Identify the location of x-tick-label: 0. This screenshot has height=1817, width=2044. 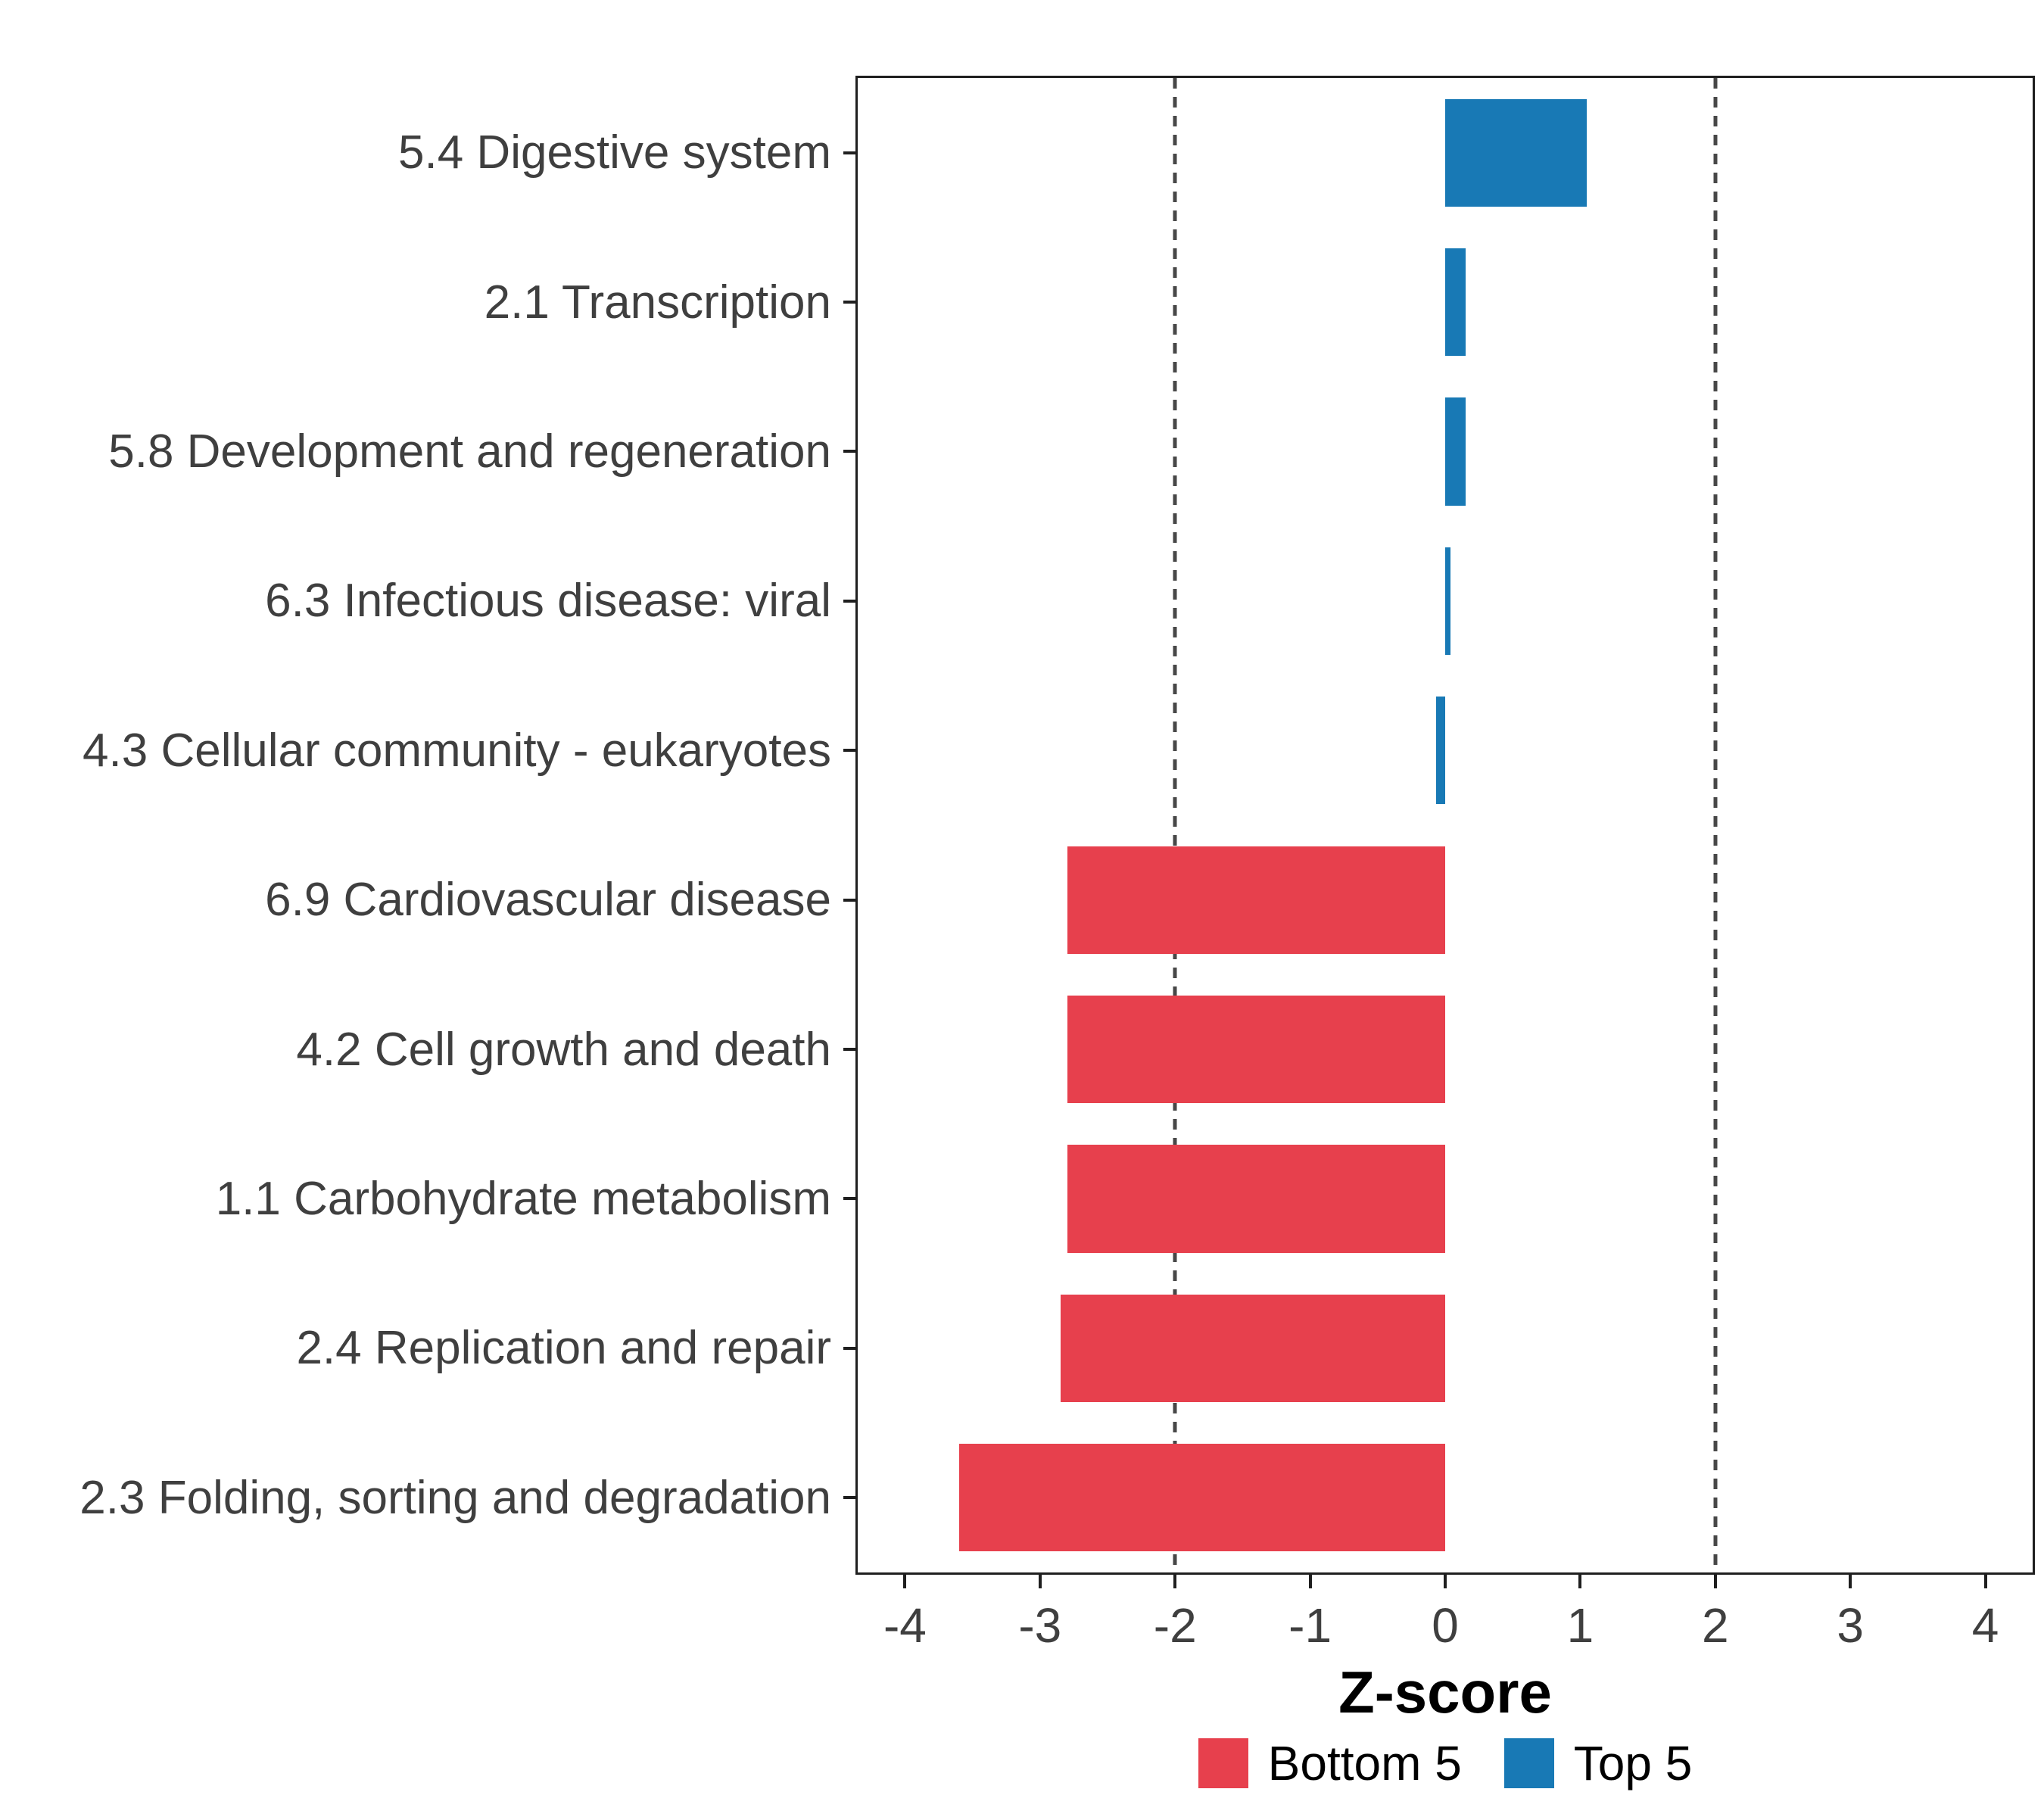
(1445, 1625).